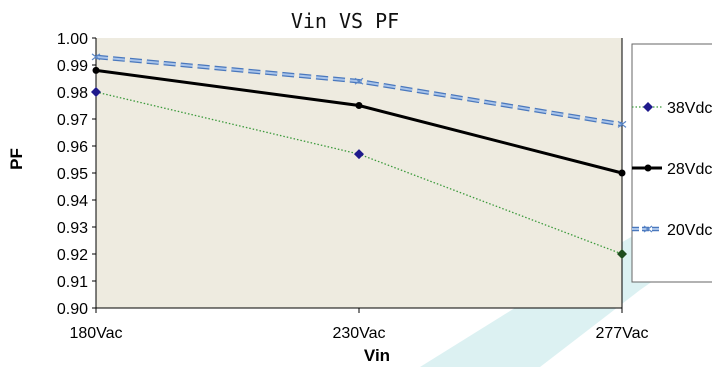 This screenshot has width=712, height=367. Describe the element at coordinates (689, 230) in the screenshot. I see `legend-label: 20Vdc` at that location.